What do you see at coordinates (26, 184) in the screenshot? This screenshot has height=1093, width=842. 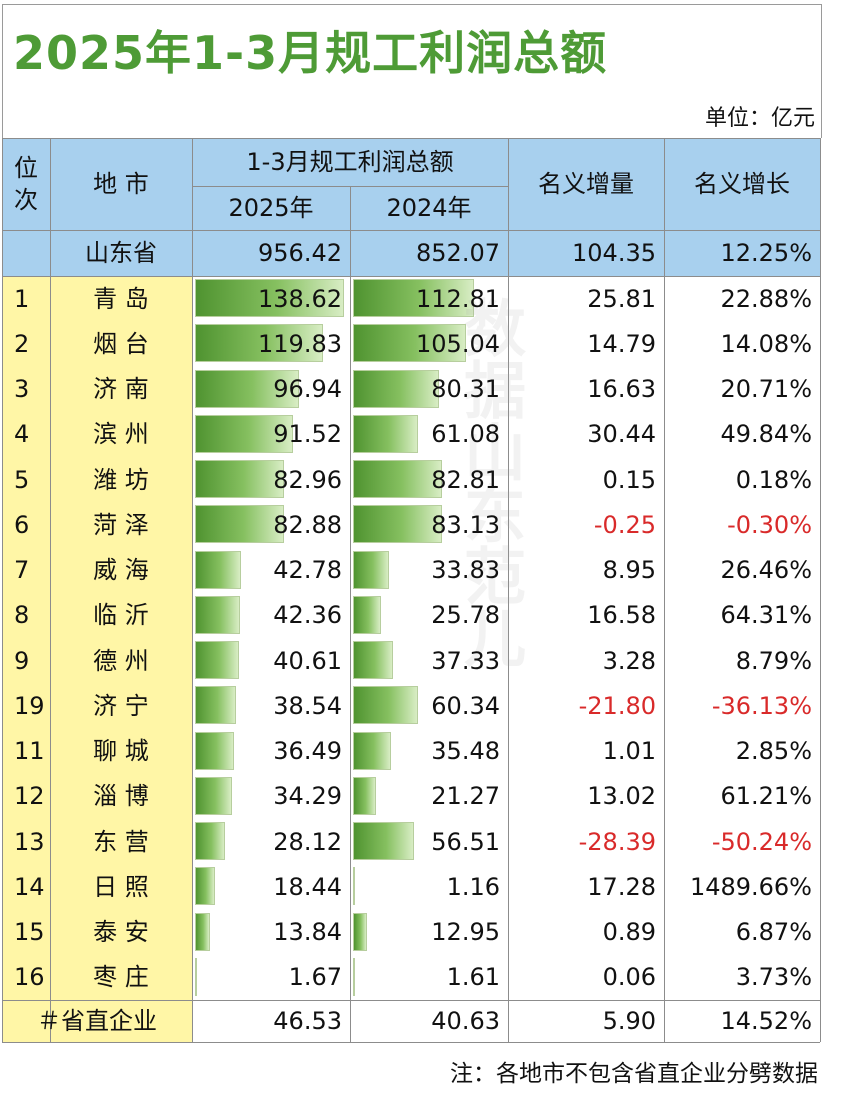 I see `header-rank: 位次` at bounding box center [26, 184].